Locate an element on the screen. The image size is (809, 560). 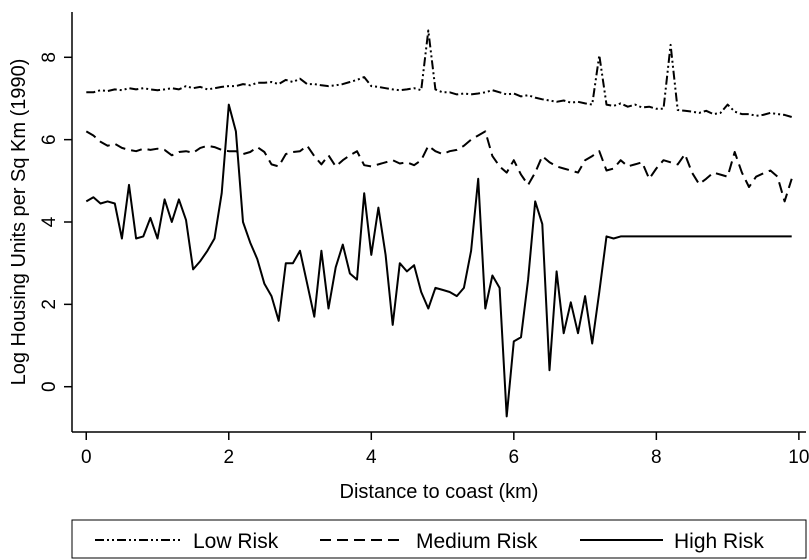
y-tick-label: 8 is located at coordinates (49, 57).